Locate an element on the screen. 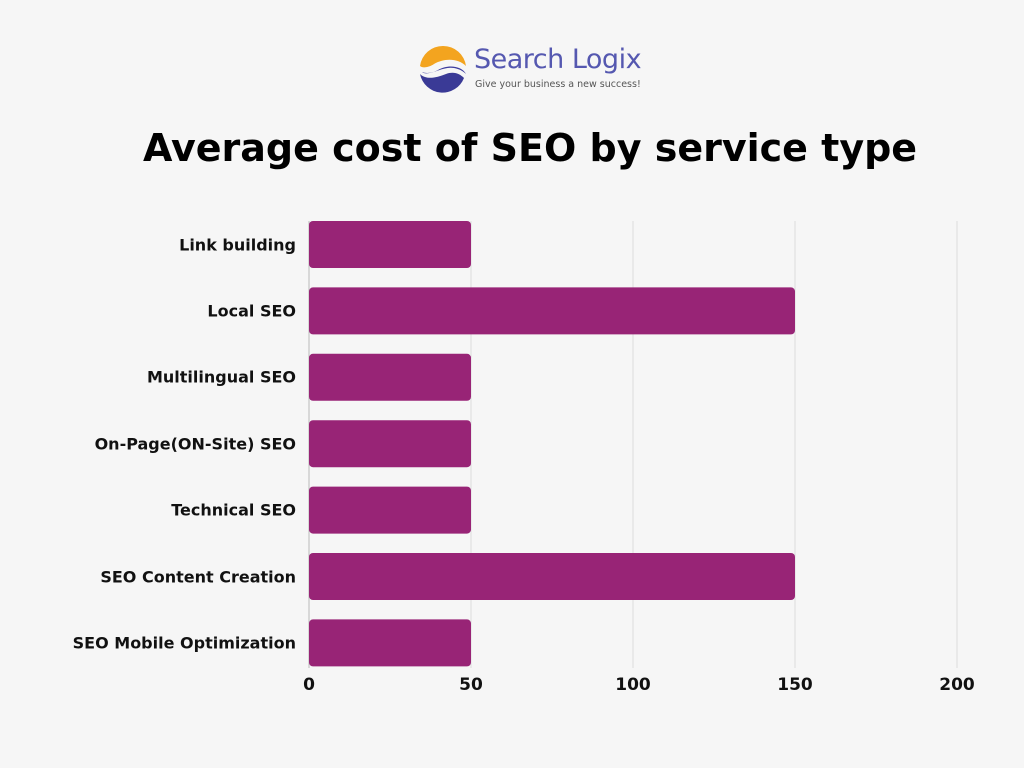 This screenshot has width=1024, height=768. x-tick-label: 150 is located at coordinates (795, 685).